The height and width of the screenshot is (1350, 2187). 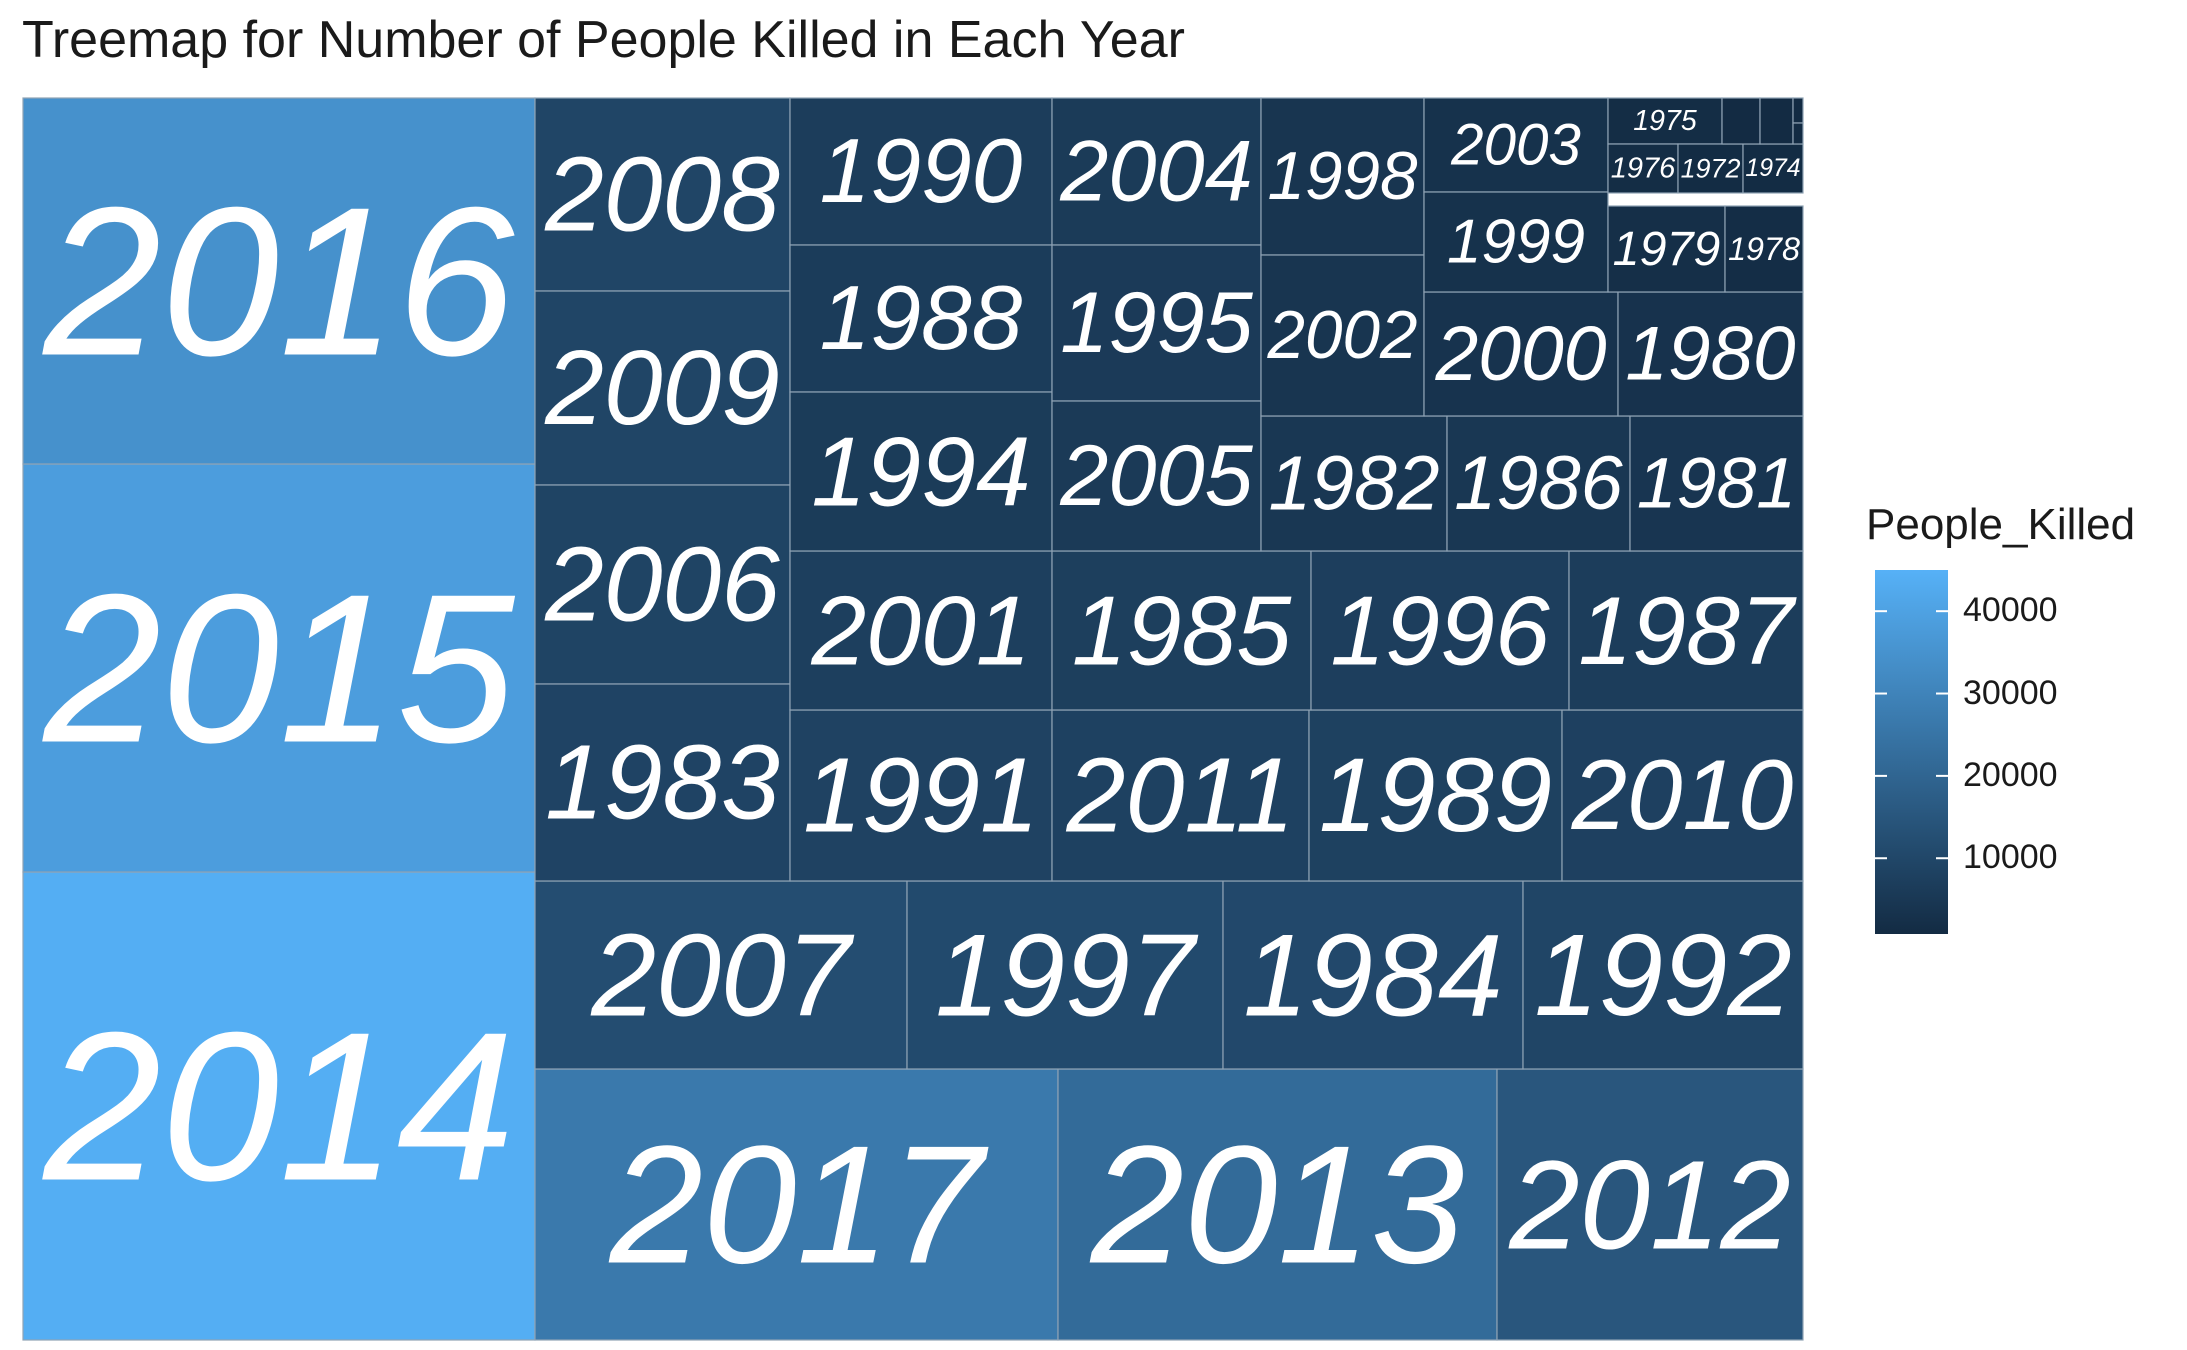 What do you see at coordinates (1538, 483) in the screenshot?
I see `tile-label-1986: 1986` at bounding box center [1538, 483].